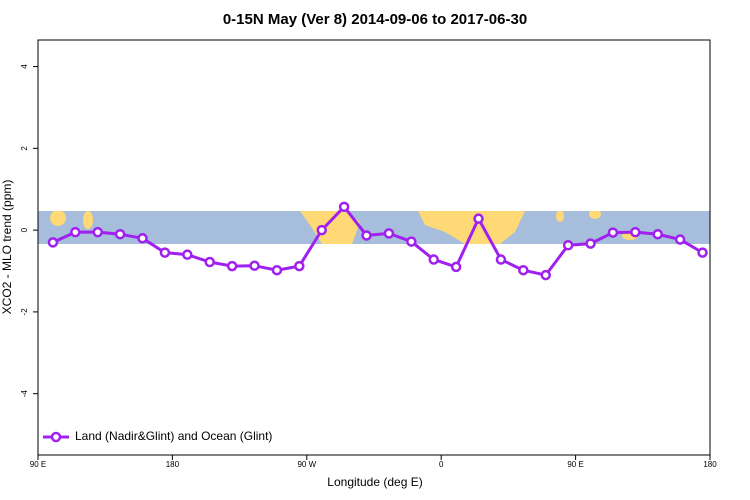 This screenshot has width=750, height=500. What do you see at coordinates (24, 312) in the screenshot?
I see `y-tick-label: -2` at bounding box center [24, 312].